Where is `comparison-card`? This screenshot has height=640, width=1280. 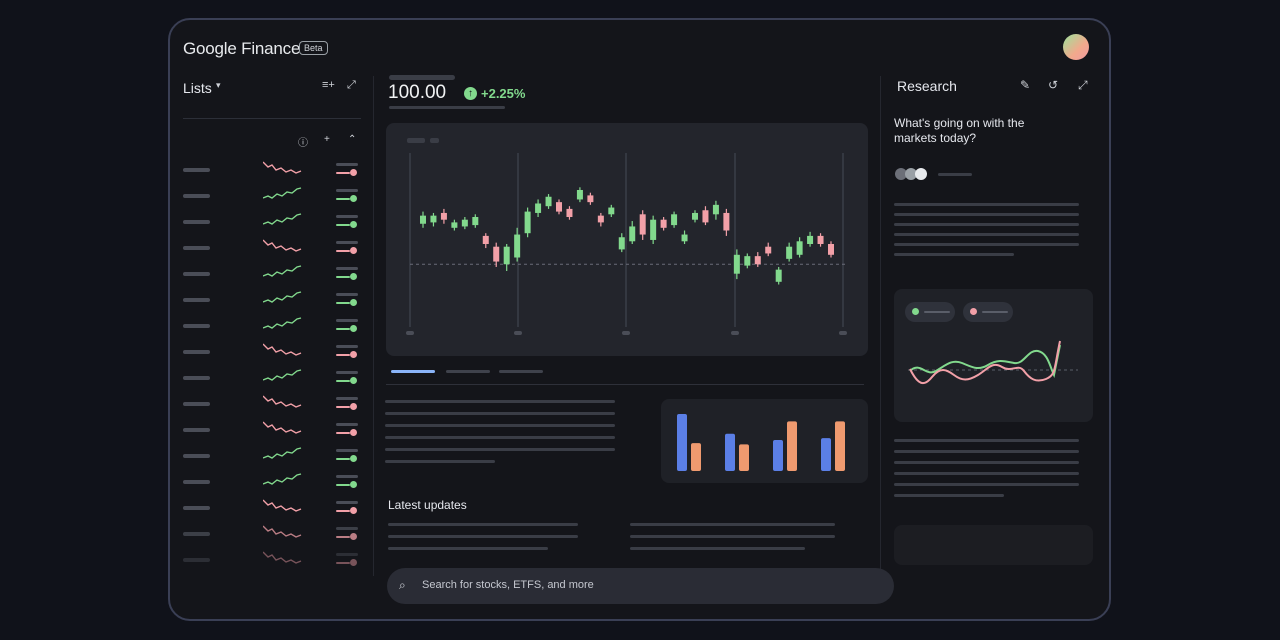
comparison-card is located at coordinates (993, 355).